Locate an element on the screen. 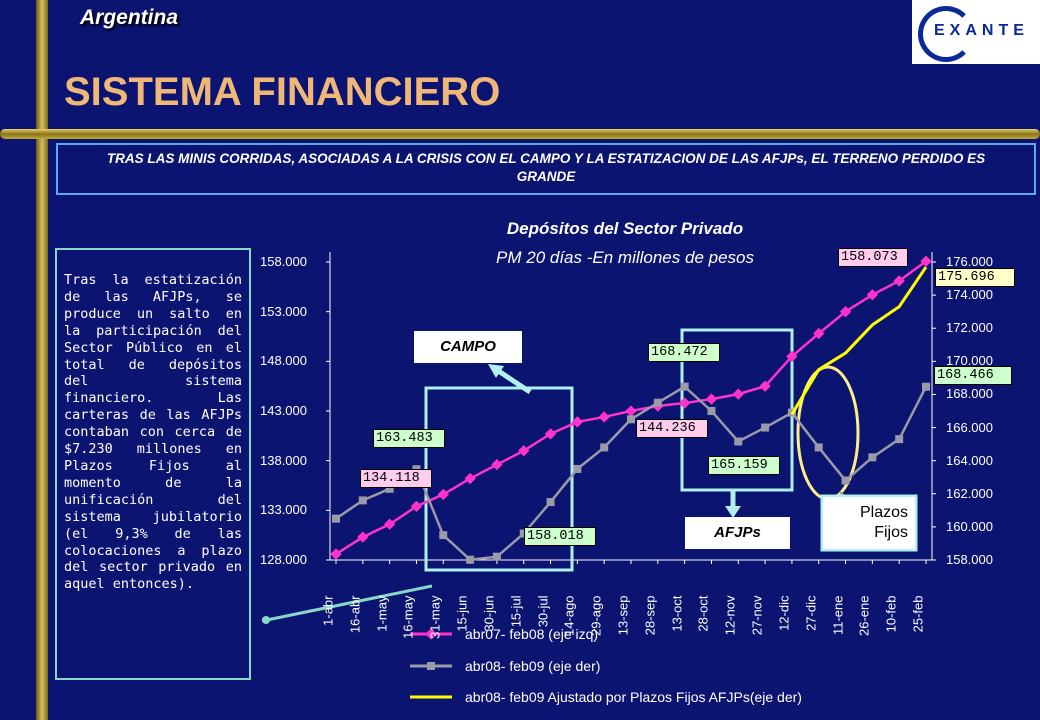  plazos-frame is located at coordinates (869, 523).